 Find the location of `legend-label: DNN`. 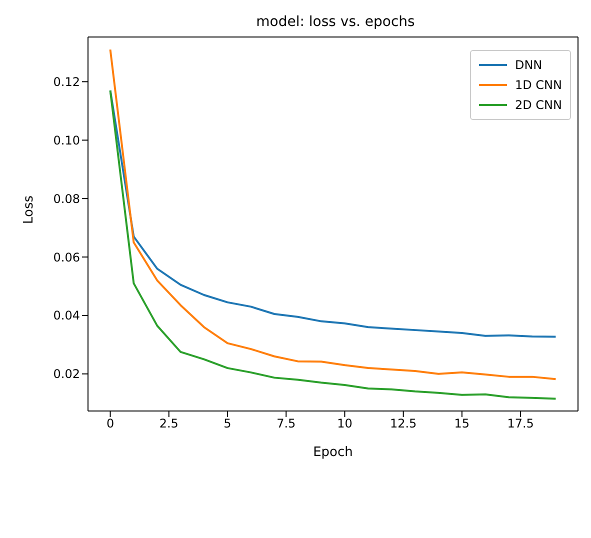

legend-label: DNN is located at coordinates (528, 65).